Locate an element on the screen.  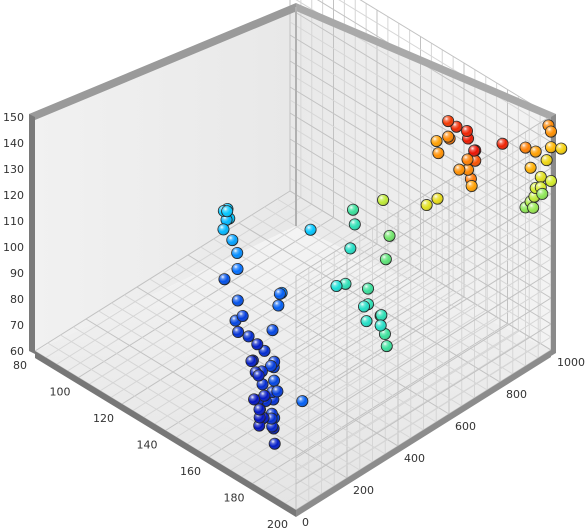
left-wall-side-edge is located at coordinates (32, 234).